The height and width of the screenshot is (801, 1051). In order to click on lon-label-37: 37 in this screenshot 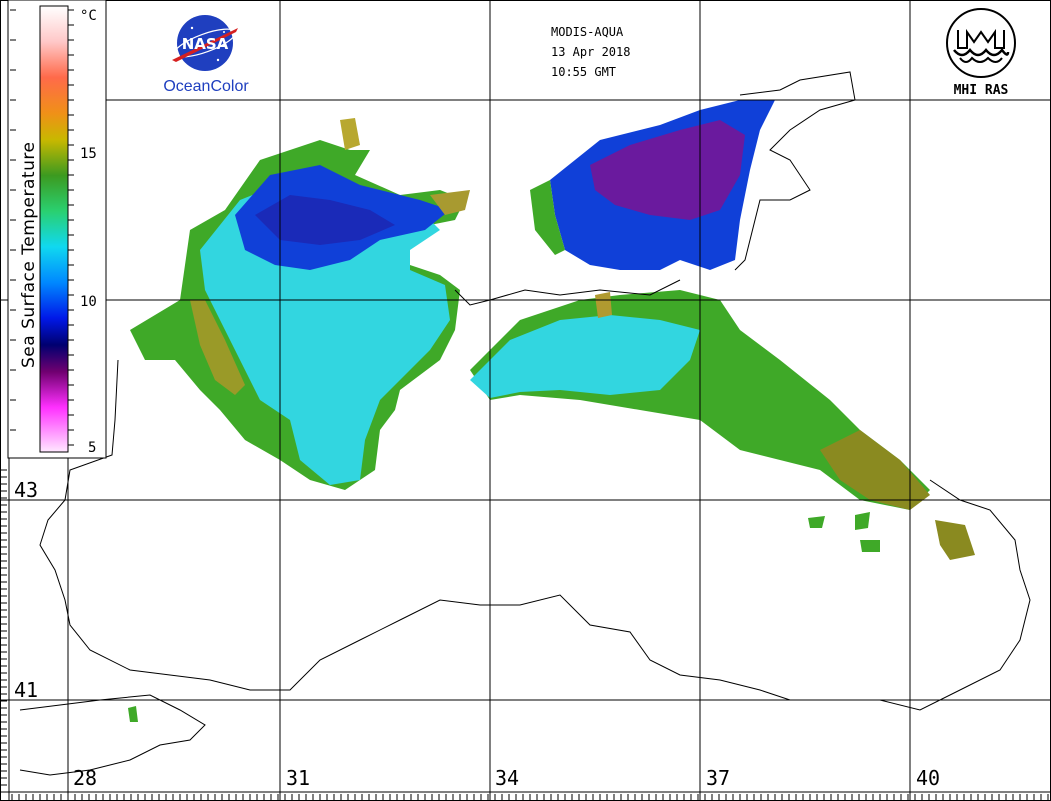, I will do `click(718, 778)`.